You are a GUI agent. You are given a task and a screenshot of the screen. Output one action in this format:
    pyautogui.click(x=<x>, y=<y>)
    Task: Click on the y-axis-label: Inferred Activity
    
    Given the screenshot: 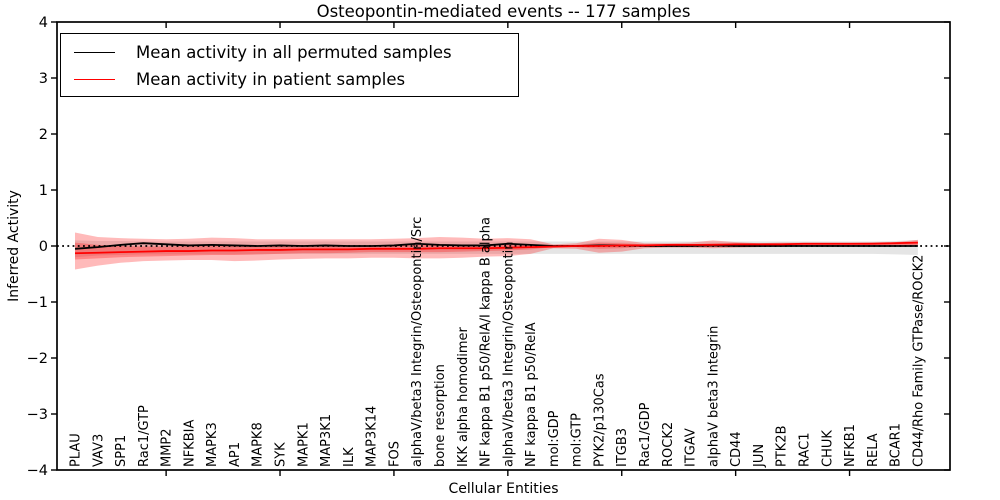 What is the action you would take?
    pyautogui.click(x=14, y=246)
    